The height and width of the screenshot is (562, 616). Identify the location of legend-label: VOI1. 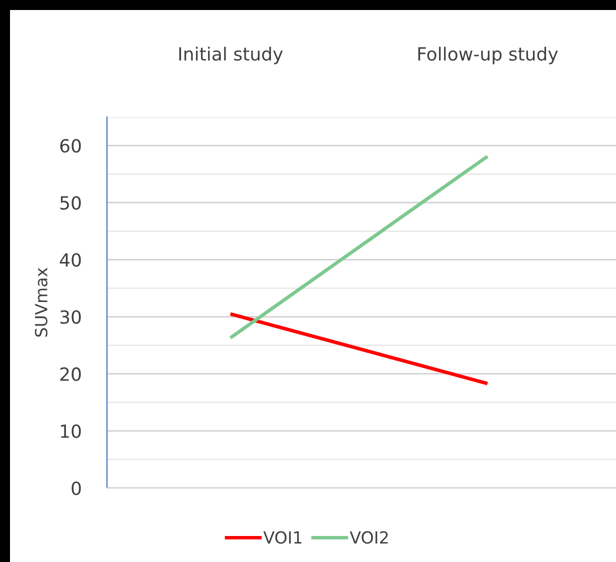
(282, 537).